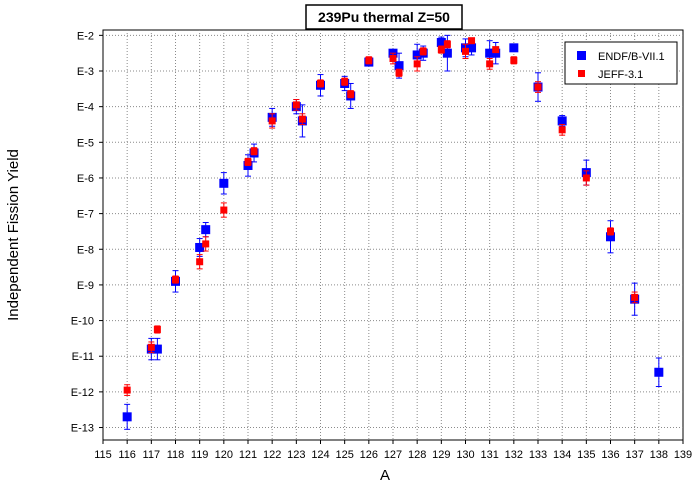 The image size is (700, 500). What do you see at coordinates (417, 455) in the screenshot?
I see `x-tick-label: 128` at bounding box center [417, 455].